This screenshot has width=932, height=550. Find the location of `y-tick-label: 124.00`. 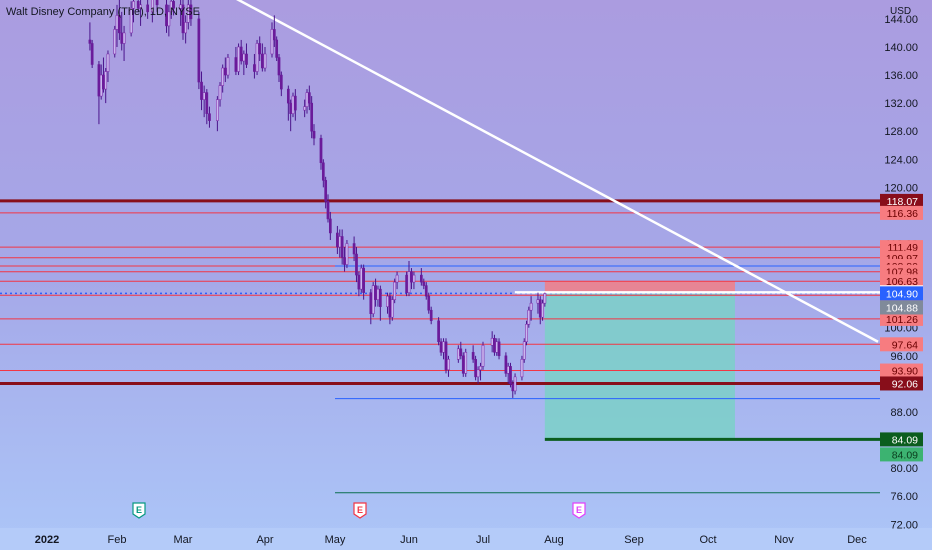

y-tick-label: 124.00 is located at coordinates (901, 160).